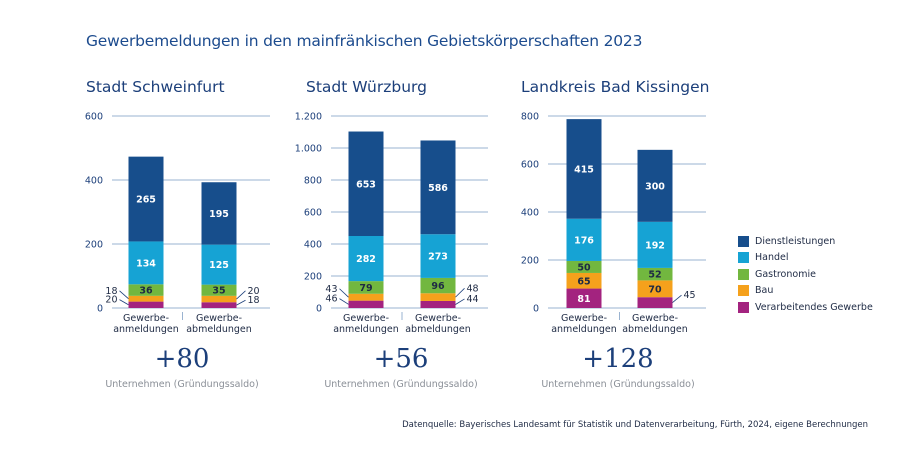 The image size is (900, 450). I want to click on data-label: 20, so click(111, 300).